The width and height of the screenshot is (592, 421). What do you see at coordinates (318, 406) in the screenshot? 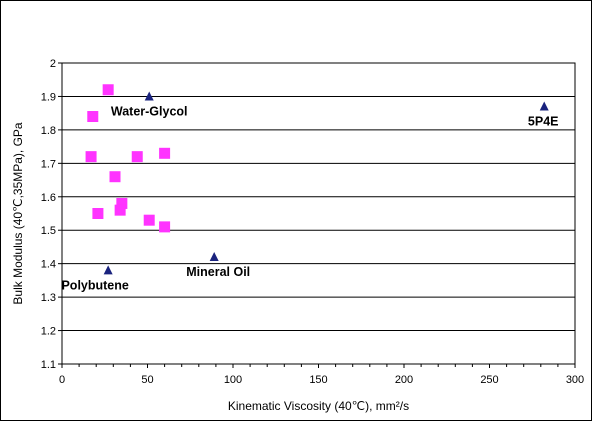
I see `x-axis-title: Kinematic Viscosity (40℃), mm²/s` at bounding box center [318, 406].